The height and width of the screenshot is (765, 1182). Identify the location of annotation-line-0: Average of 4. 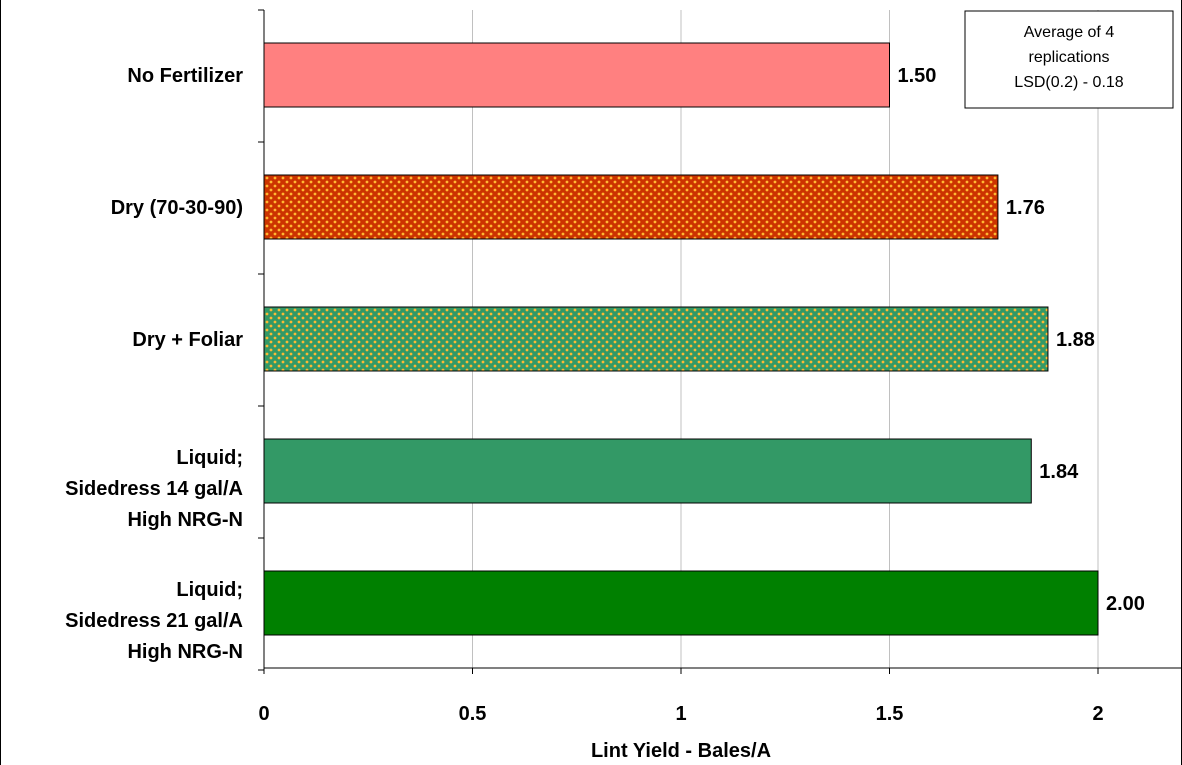
(1069, 32).